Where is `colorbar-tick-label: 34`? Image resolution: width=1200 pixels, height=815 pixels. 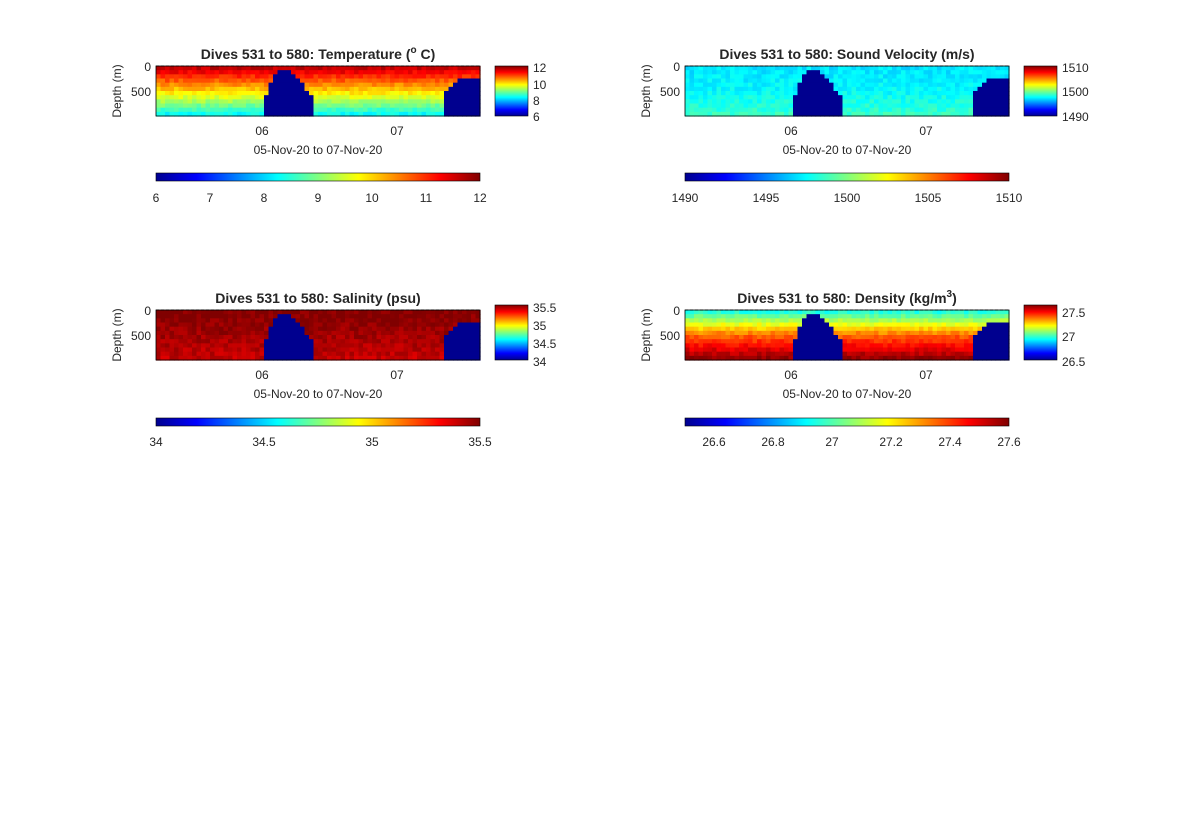
colorbar-tick-label: 34 is located at coordinates (540, 362).